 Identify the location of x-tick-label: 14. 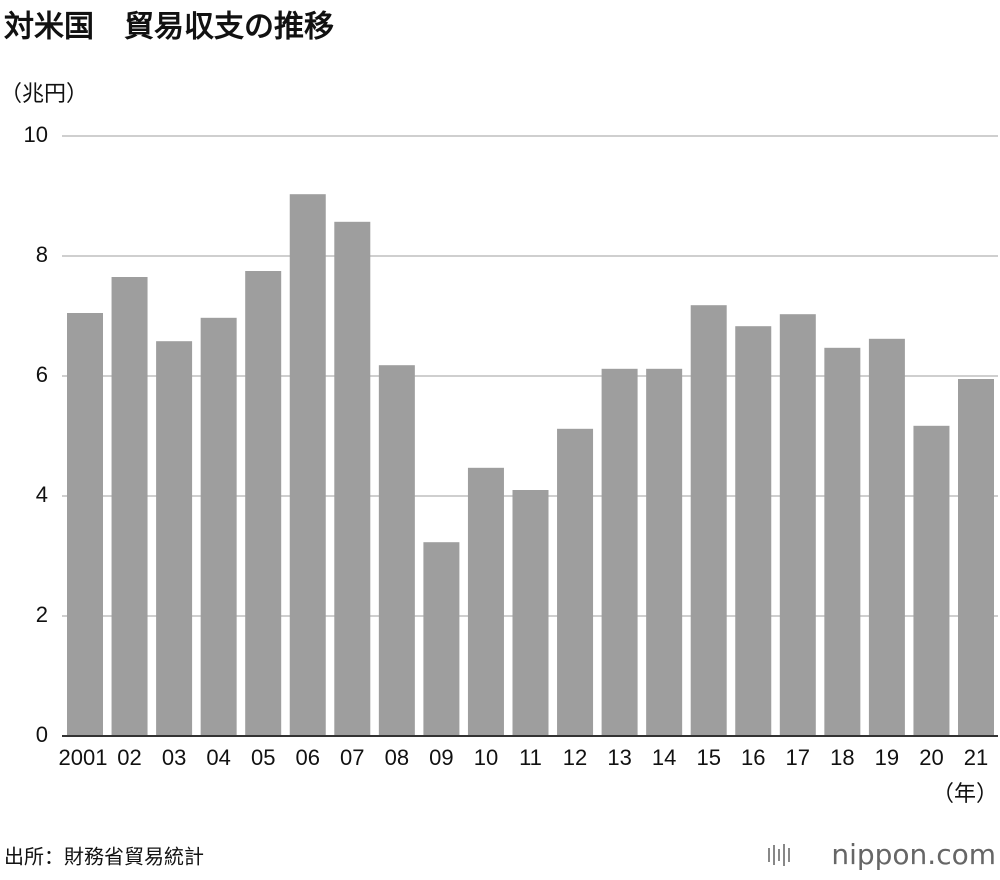
(664, 757).